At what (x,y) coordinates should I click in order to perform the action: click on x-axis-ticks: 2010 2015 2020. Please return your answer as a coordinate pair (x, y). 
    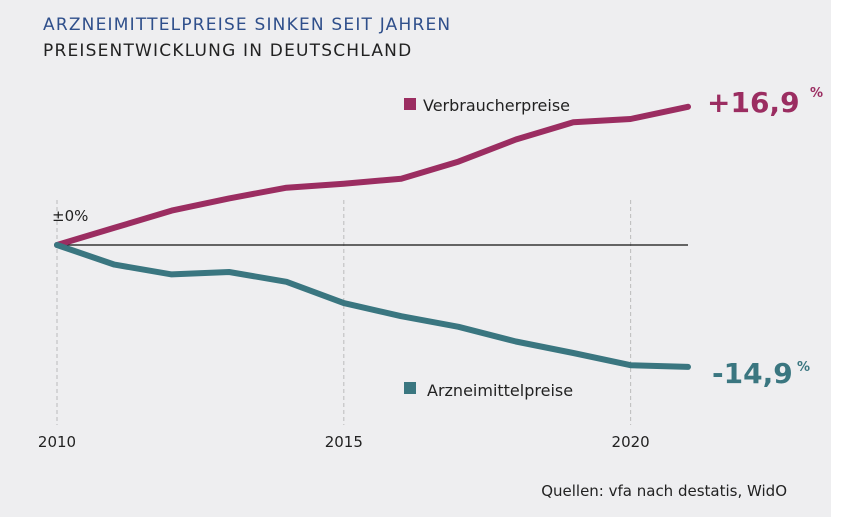
    Looking at the image, I should click on (344, 442).